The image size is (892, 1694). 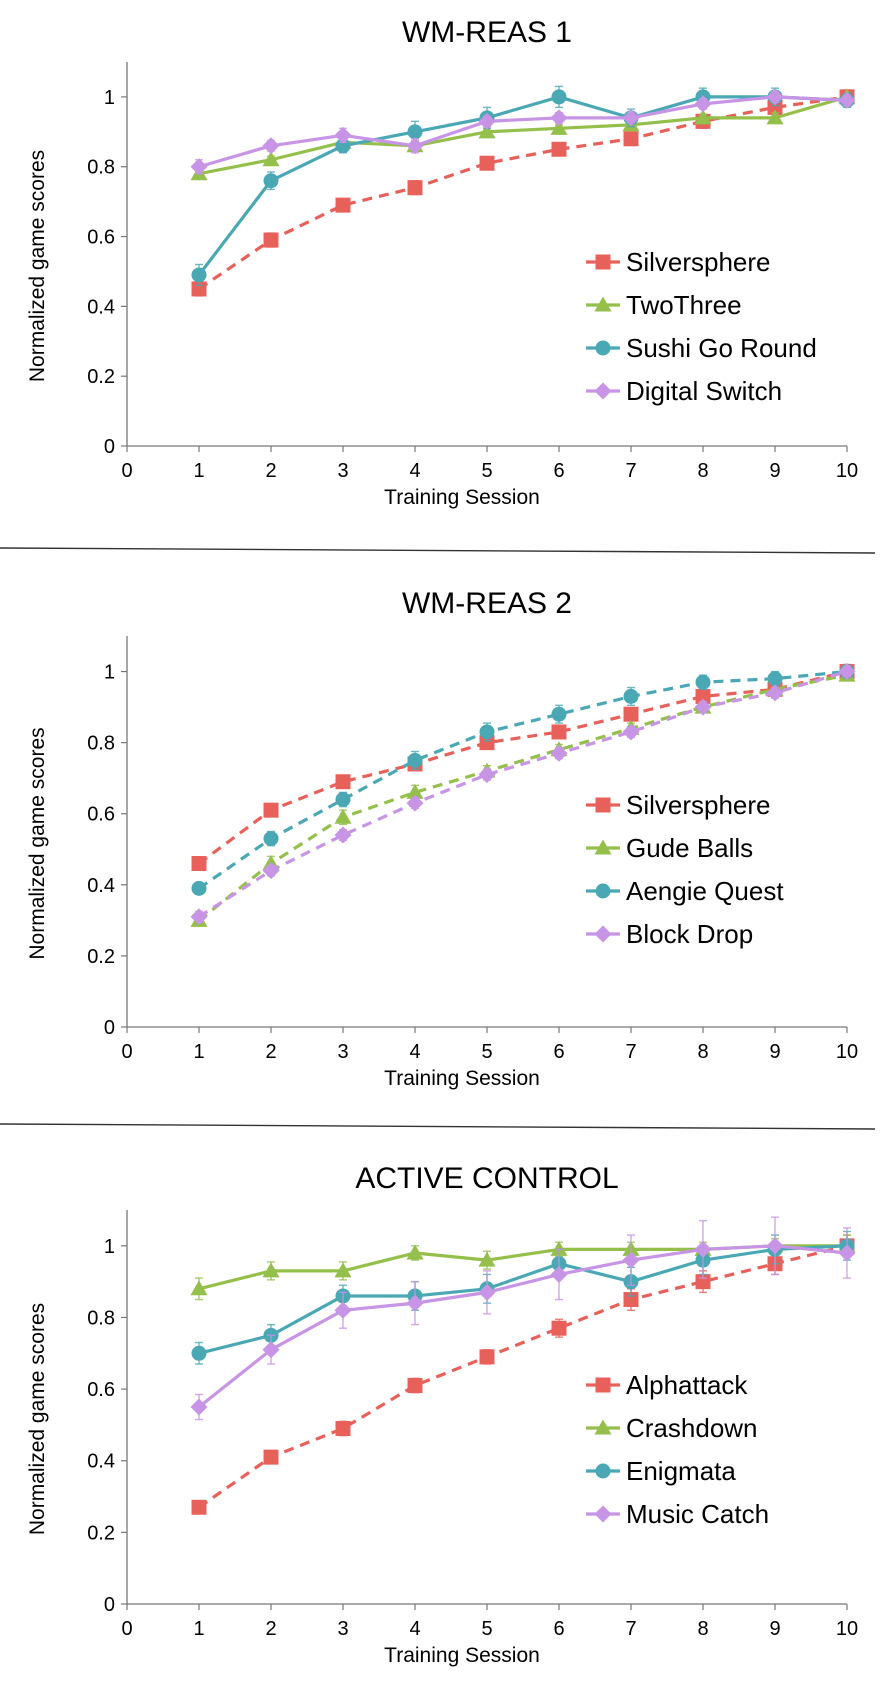 What do you see at coordinates (684, 391) in the screenshot?
I see `legend-item: Digital Switch` at bounding box center [684, 391].